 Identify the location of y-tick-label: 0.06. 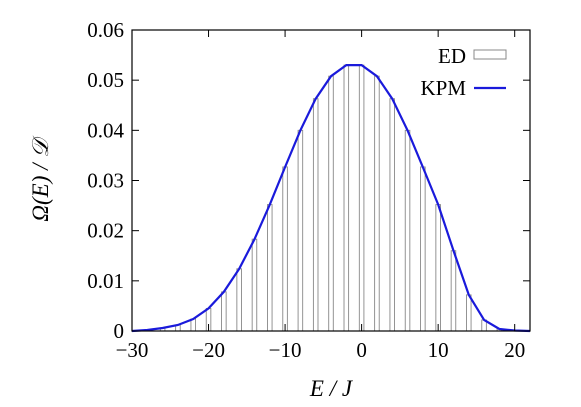
(105, 30).